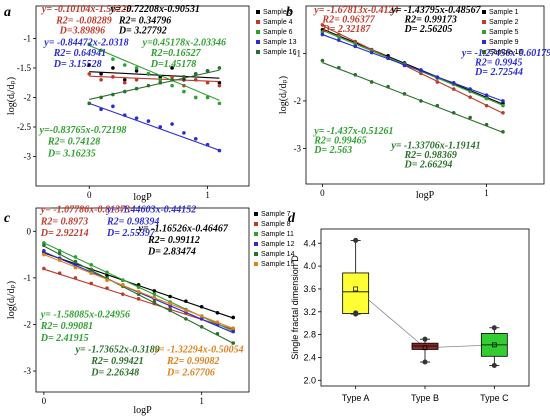  I want to click on fit-annotation: y= -1.43795x-0.48567, so click(435, 10).